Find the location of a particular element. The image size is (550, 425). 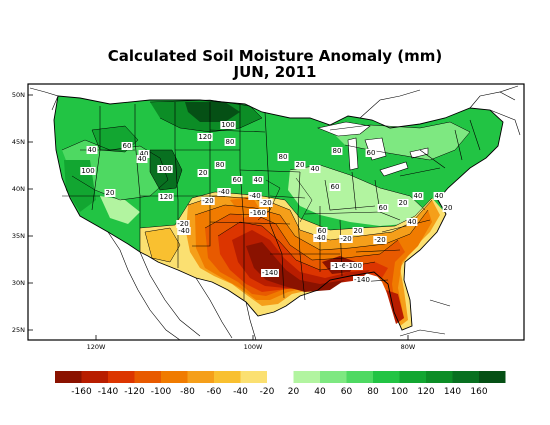

dry-yellow is located at coordinates (162, 245).